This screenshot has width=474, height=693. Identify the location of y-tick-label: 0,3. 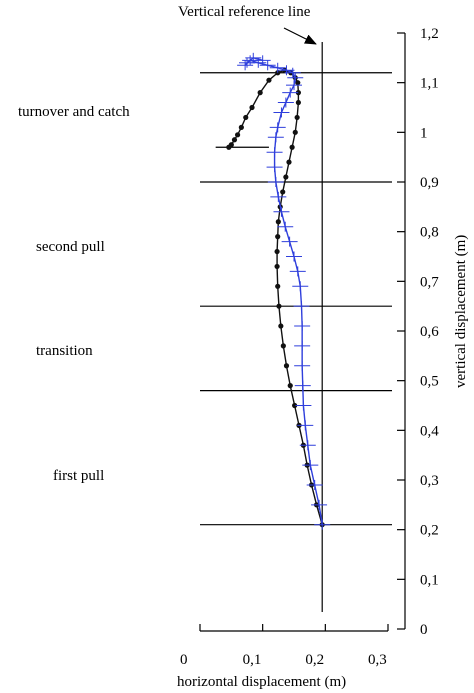
(429, 481).